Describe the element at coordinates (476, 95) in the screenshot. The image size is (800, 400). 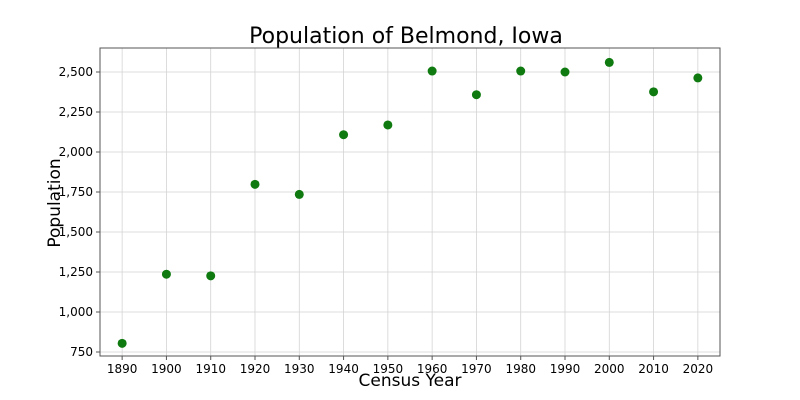
I see `data-point-1970` at that location.